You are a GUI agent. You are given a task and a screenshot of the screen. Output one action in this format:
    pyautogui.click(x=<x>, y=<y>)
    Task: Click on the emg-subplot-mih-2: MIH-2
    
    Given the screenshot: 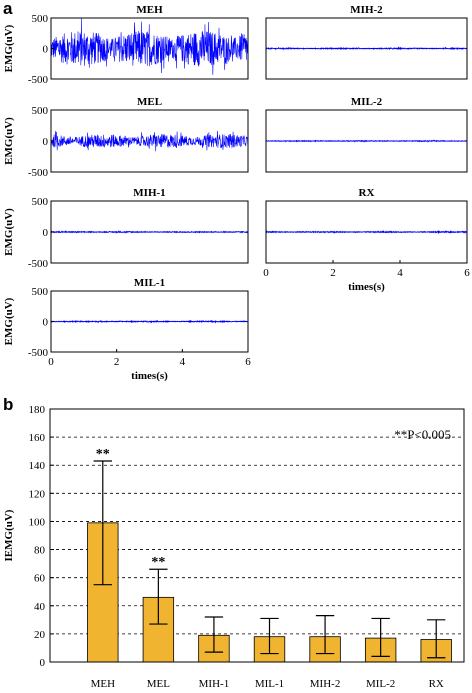 What is the action you would take?
    pyautogui.click(x=366, y=42)
    